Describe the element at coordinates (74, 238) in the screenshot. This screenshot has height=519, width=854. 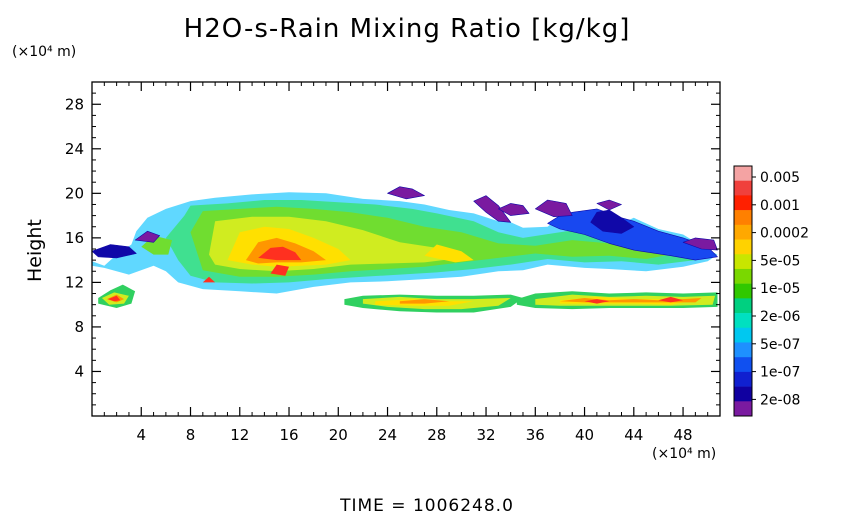
I see `y-tick-label: 16` at that location.